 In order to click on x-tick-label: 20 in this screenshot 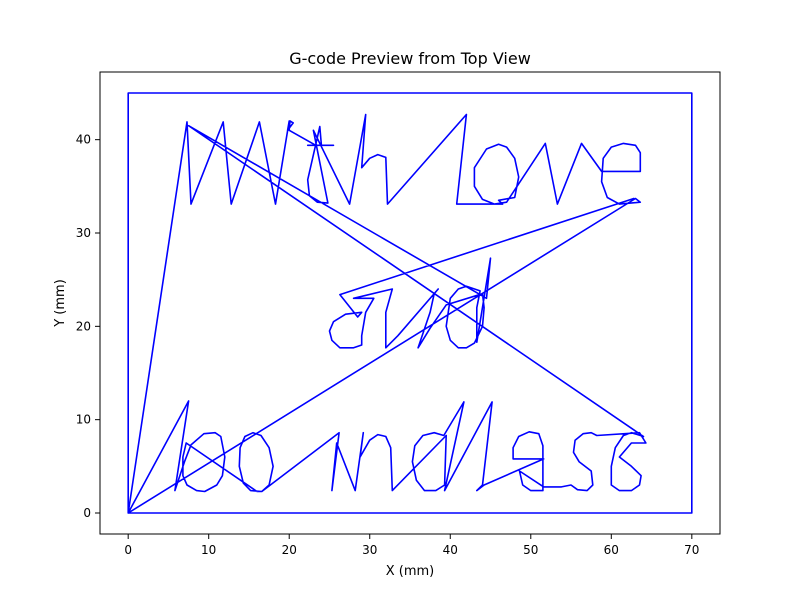, I will do `click(289, 550)`.